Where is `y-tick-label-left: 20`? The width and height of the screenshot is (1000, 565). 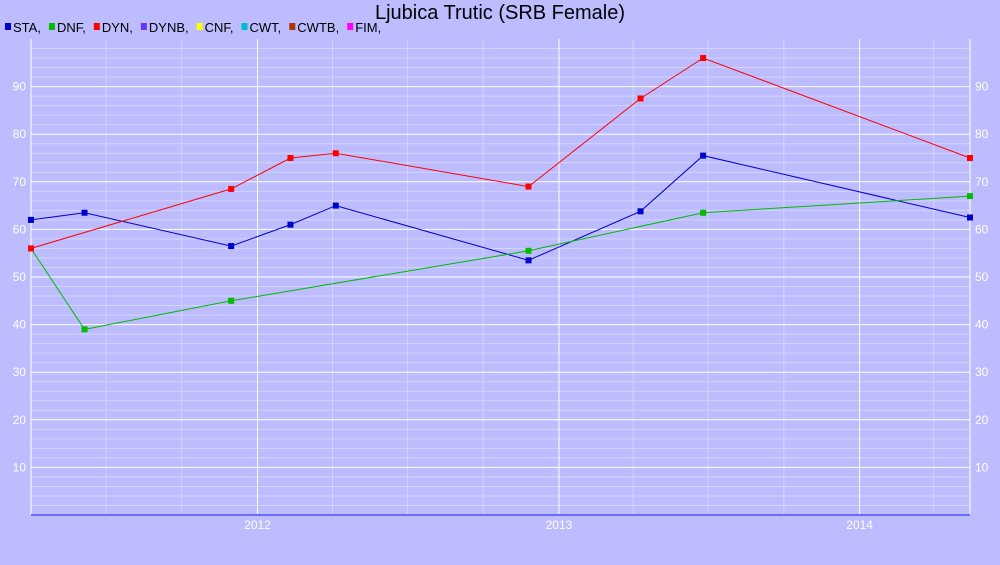 y-tick-label-left: 20 is located at coordinates (20, 420).